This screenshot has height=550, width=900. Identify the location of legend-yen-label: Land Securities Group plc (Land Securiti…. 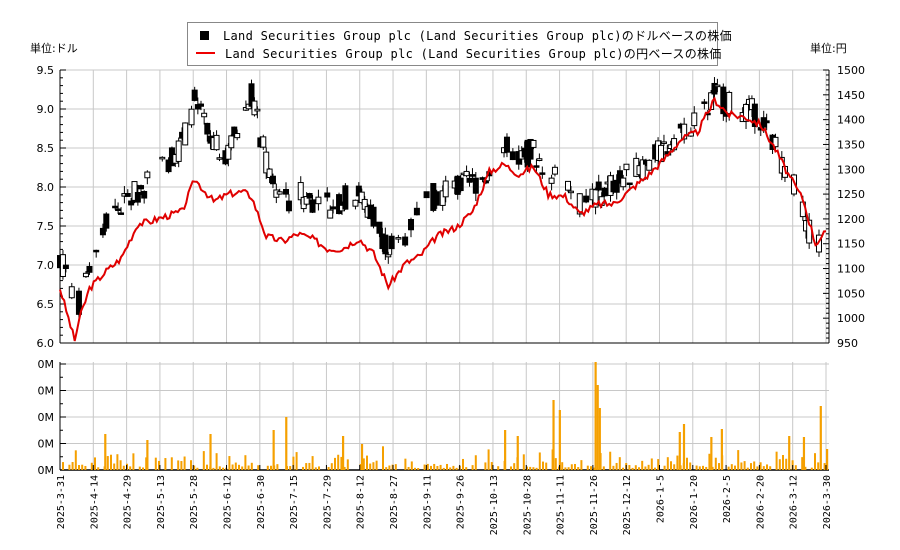
(473, 53).